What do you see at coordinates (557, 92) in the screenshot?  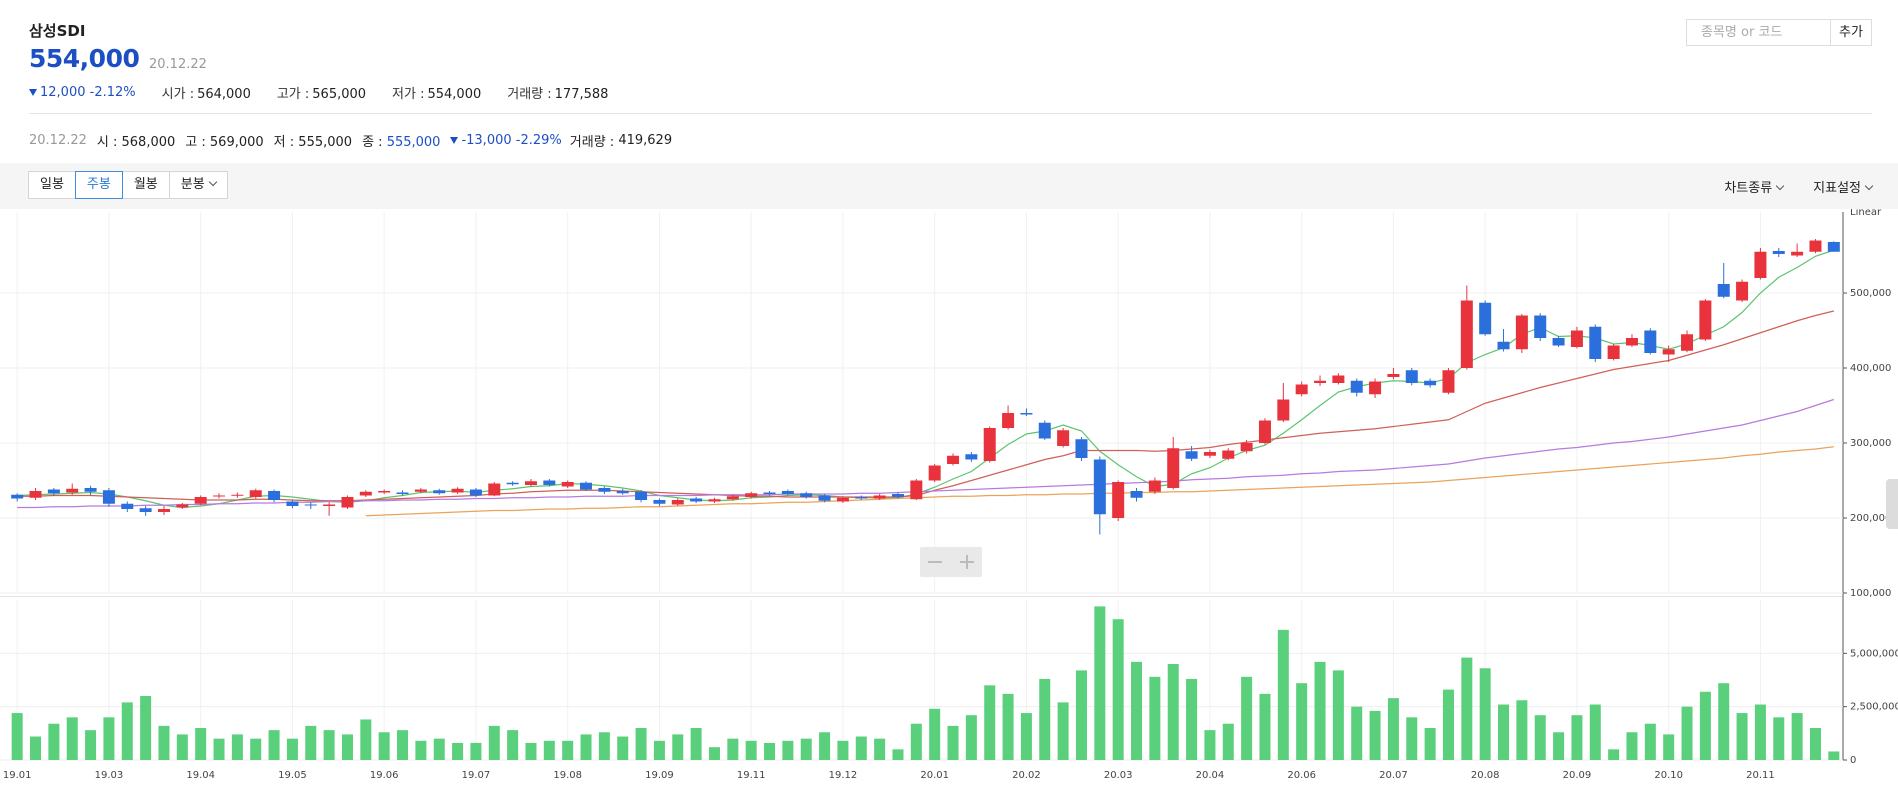 I see `stat: 거래량 :177,588` at bounding box center [557, 92].